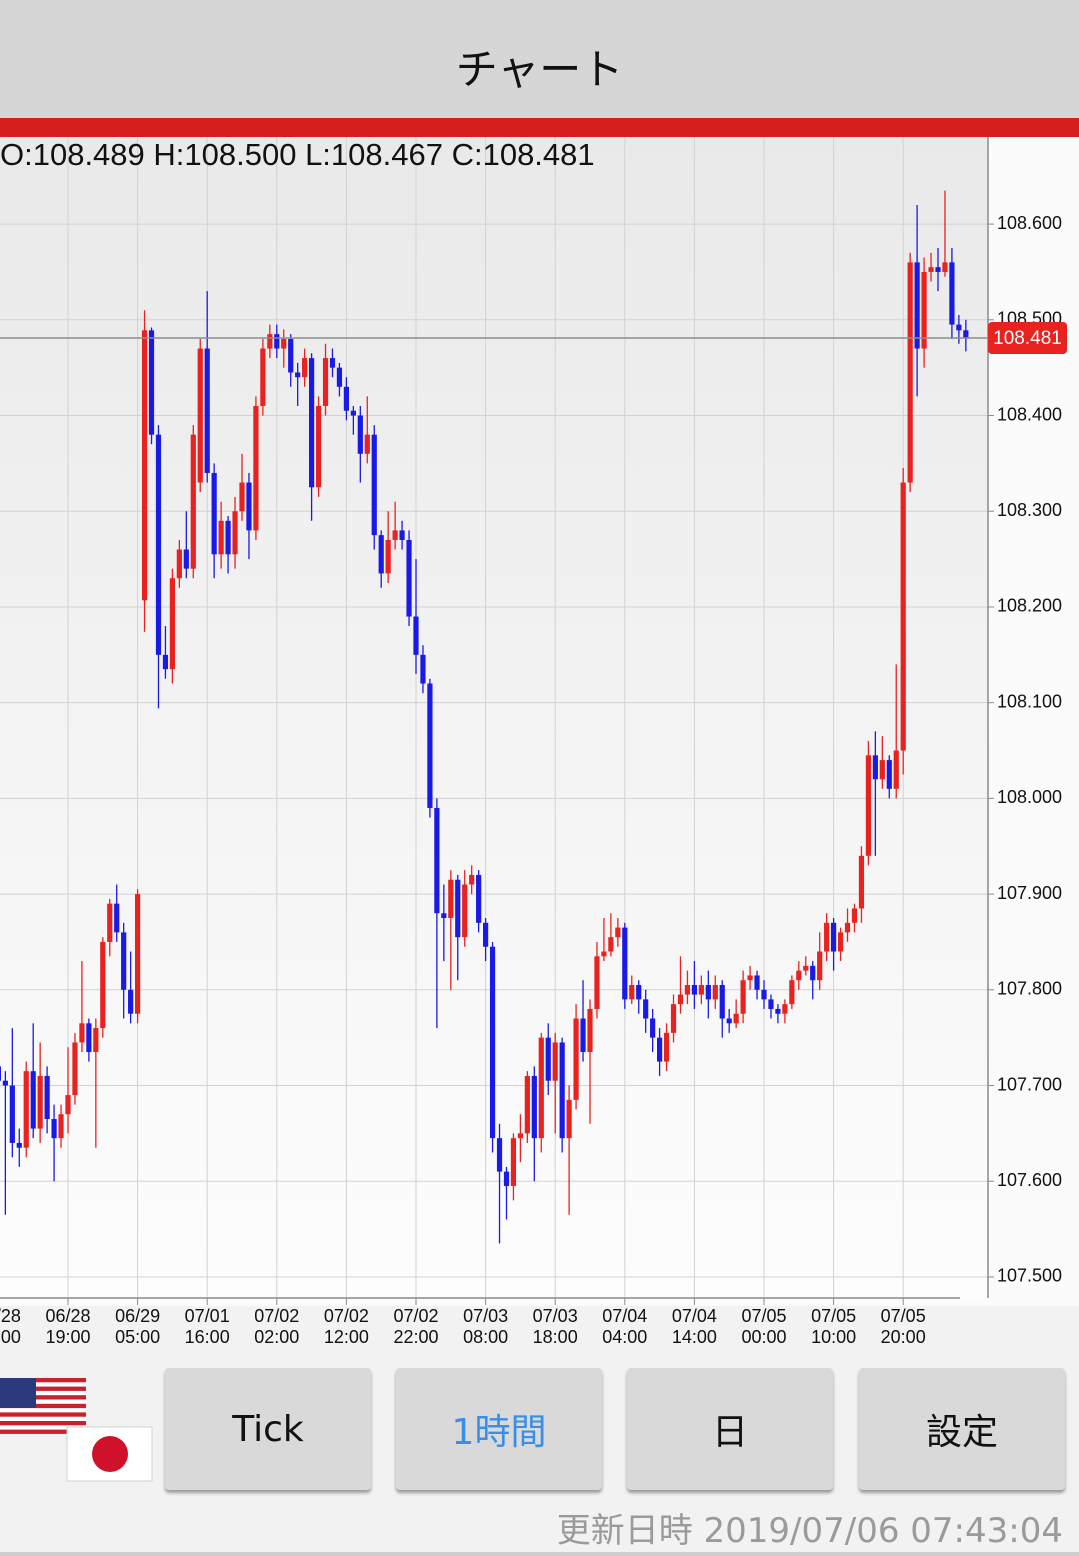 The image size is (1079, 1556). What do you see at coordinates (1029, 797) in the screenshot?
I see `y-tick-label: 108.000` at bounding box center [1029, 797].